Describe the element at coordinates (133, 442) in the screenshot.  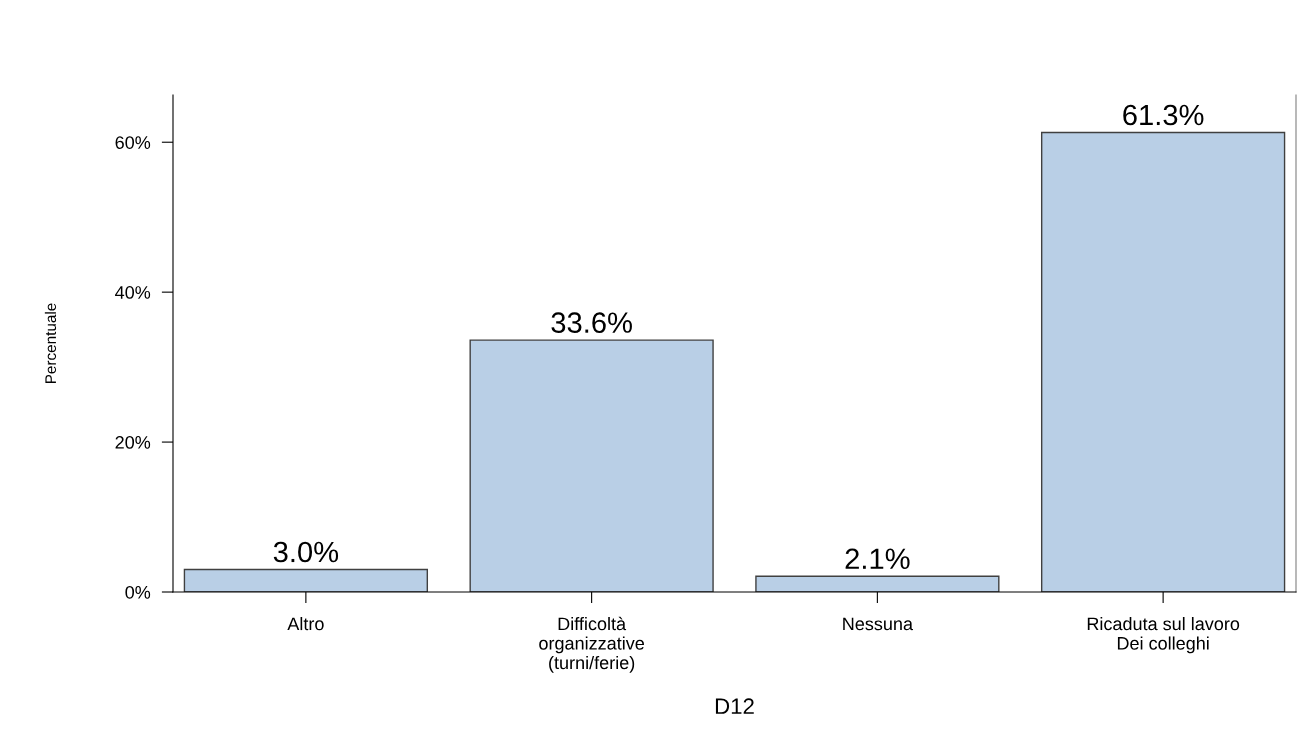
I see `y-tick-label: 20%` at that location.